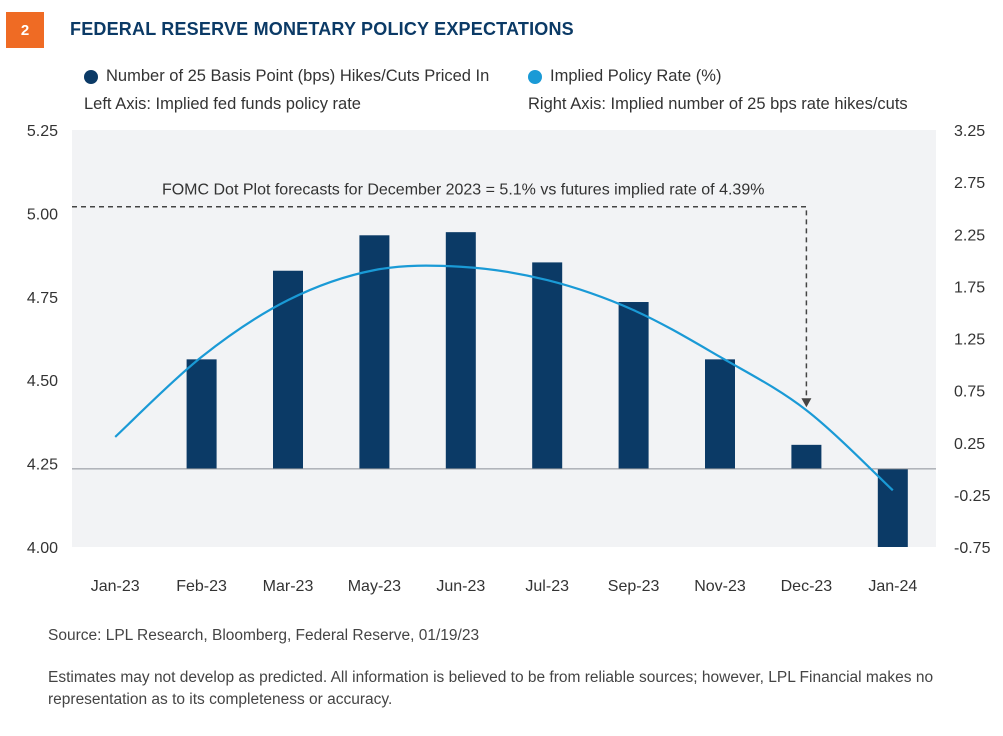  I want to click on left-axis-tick: 4.00, so click(42, 548).